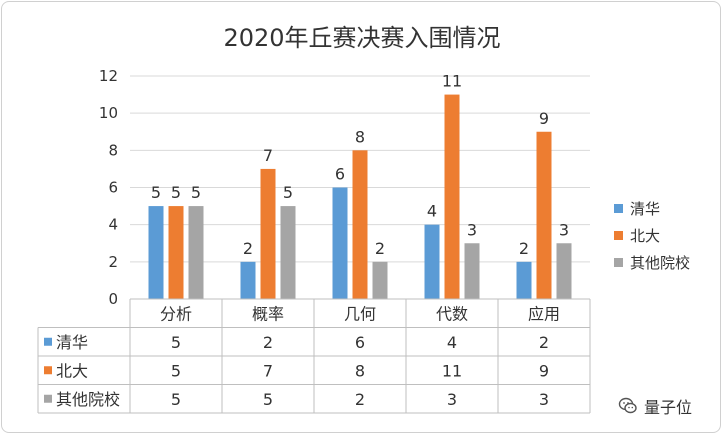 Image resolution: width=724 pixels, height=436 pixels. Describe the element at coordinates (113, 262) in the screenshot. I see `y-tick-label: 2` at that location.